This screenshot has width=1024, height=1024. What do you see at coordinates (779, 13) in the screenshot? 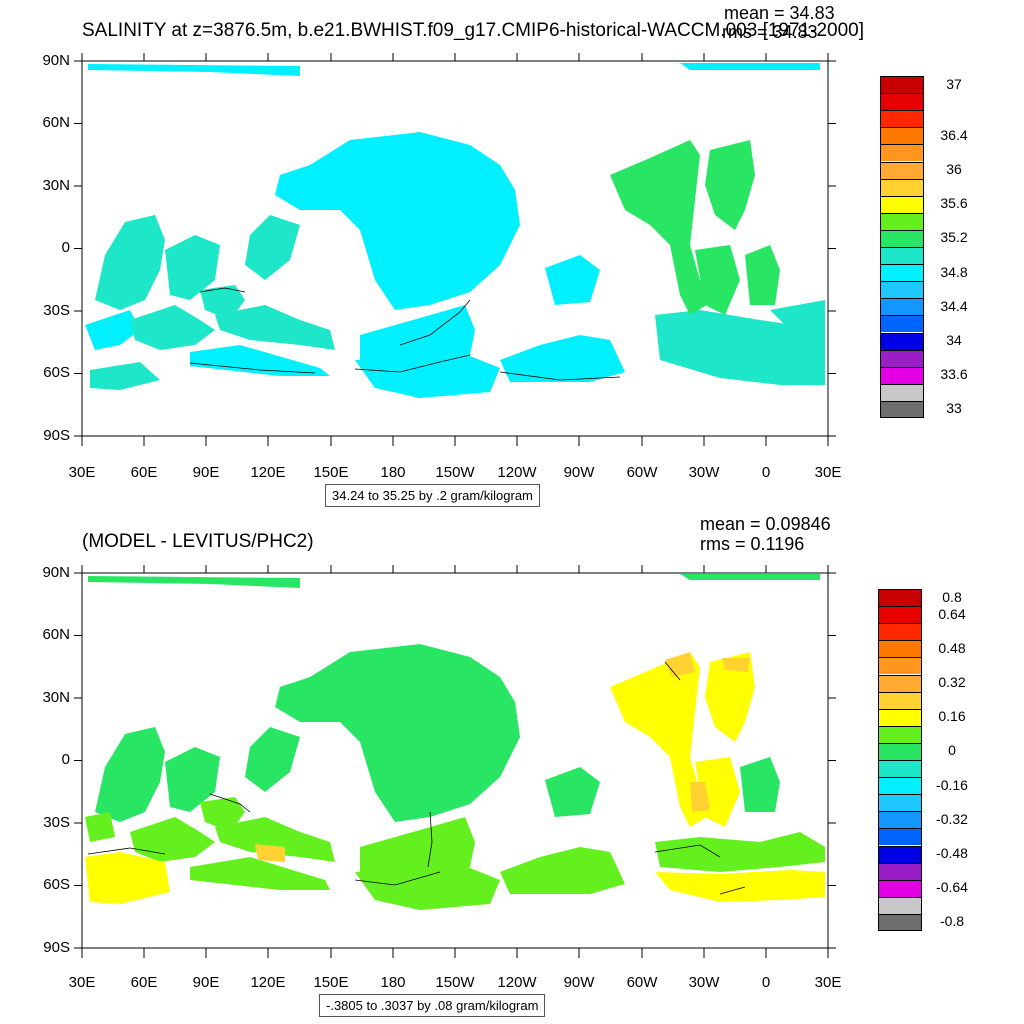
I see `mean-stat: mean = 34.83` at bounding box center [779, 13].